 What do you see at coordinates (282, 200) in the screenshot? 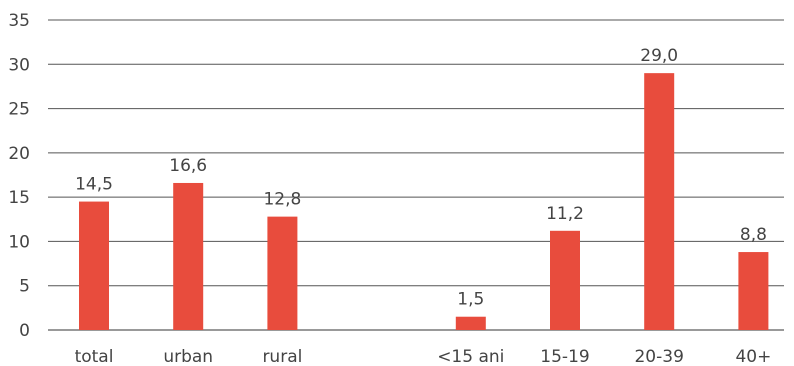
I see `data-label: 12,8` at bounding box center [282, 200].